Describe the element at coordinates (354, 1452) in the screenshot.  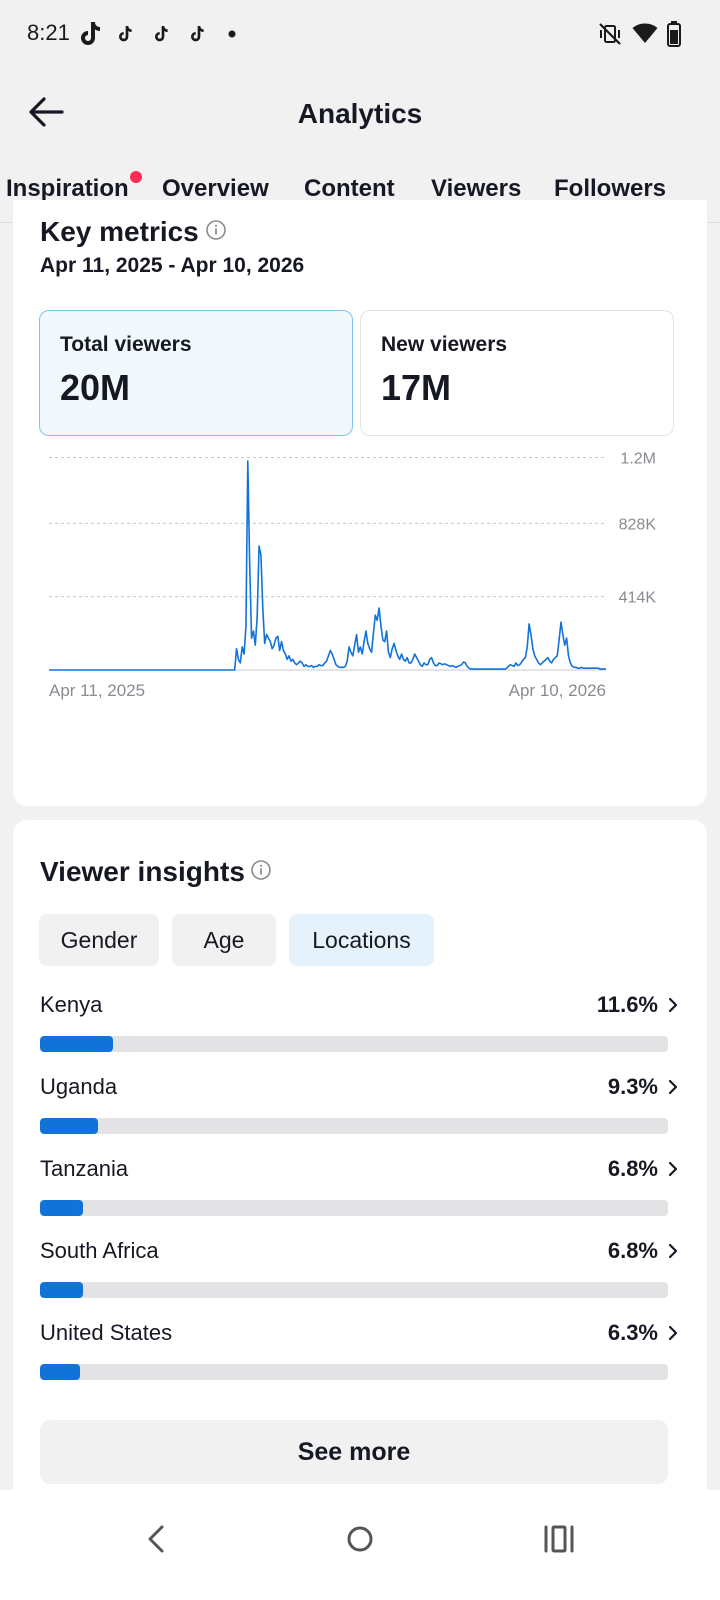
I see `see-more-button: See more` at that location.